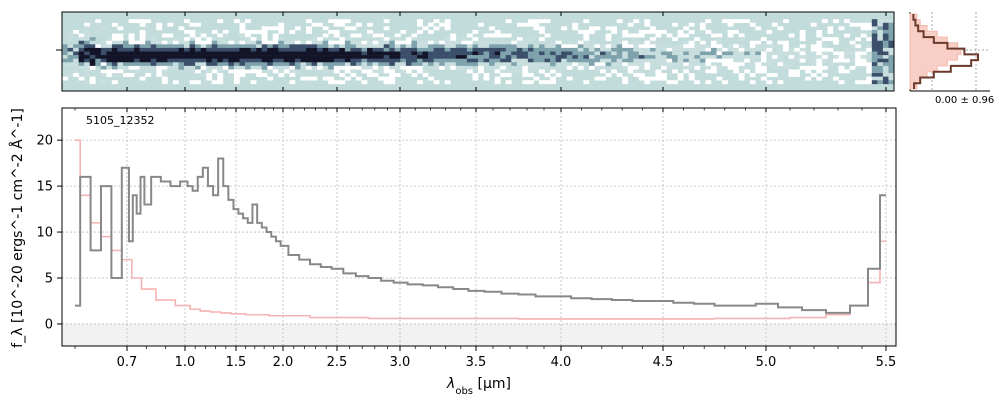  What do you see at coordinates (945, 51) in the screenshot?
I see `profile-data-line` at bounding box center [945, 51].